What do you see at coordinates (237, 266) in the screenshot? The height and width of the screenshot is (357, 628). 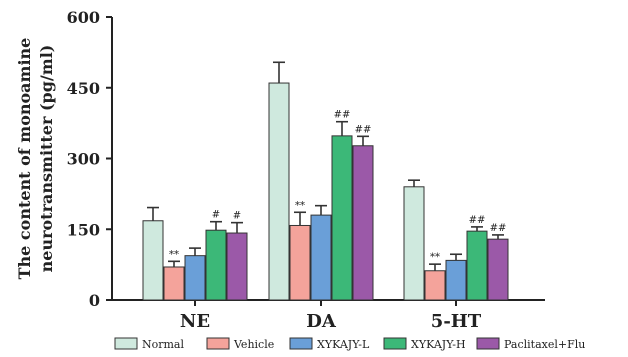 I see `bar-paclitaxel-flu-ne` at bounding box center [237, 266].